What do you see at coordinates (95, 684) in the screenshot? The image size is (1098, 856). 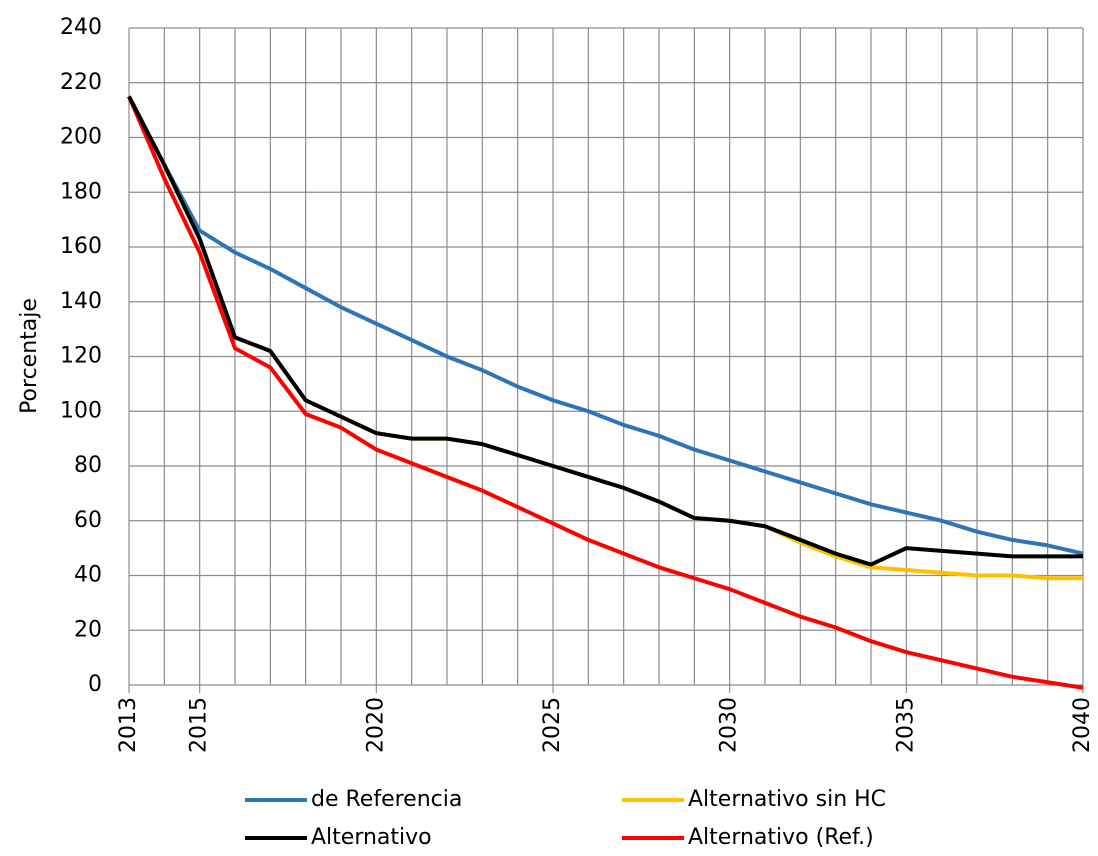 I see `y-tick-label: 0` at bounding box center [95, 684].